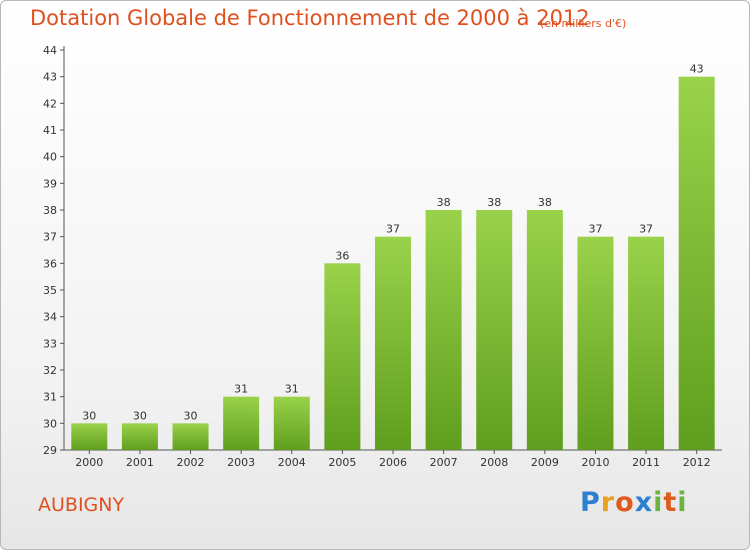 This screenshot has width=750, height=550. Describe the element at coordinates (608, 502) in the screenshot. I see `logo-letter: r` at that location.